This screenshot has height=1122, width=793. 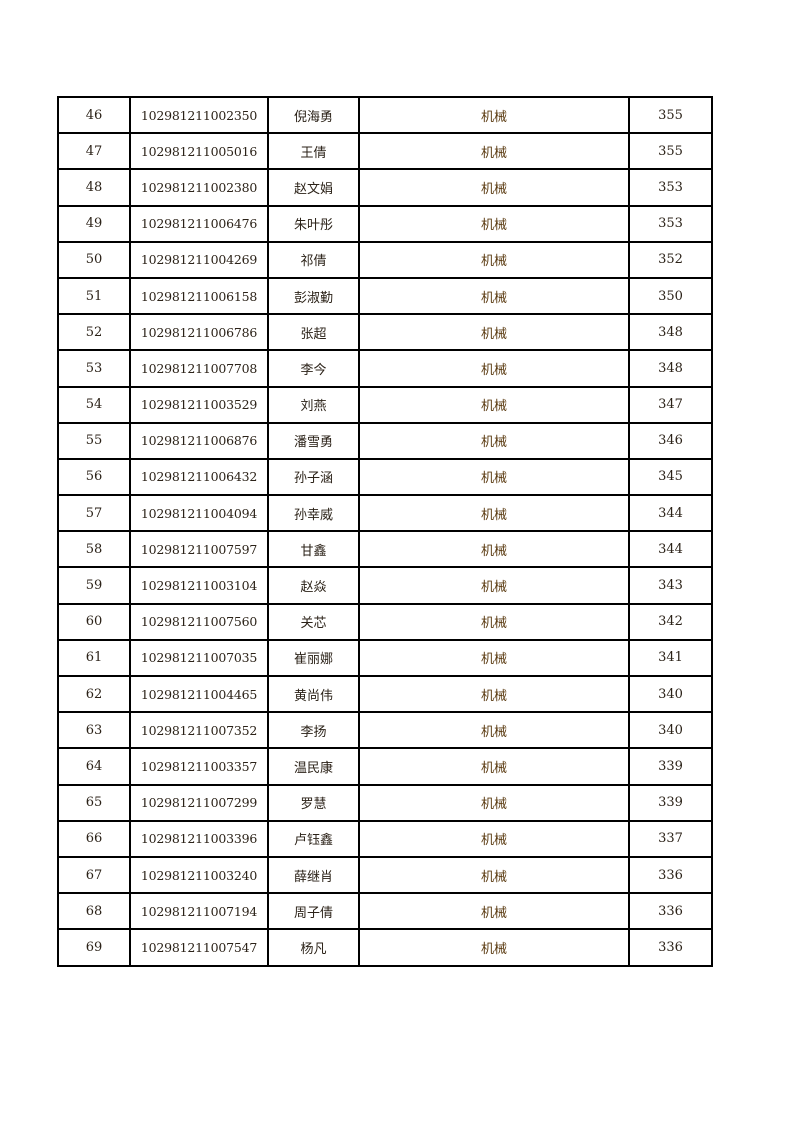 I want to click on candidate-id-cell: 102981211005016, so click(x=199, y=151).